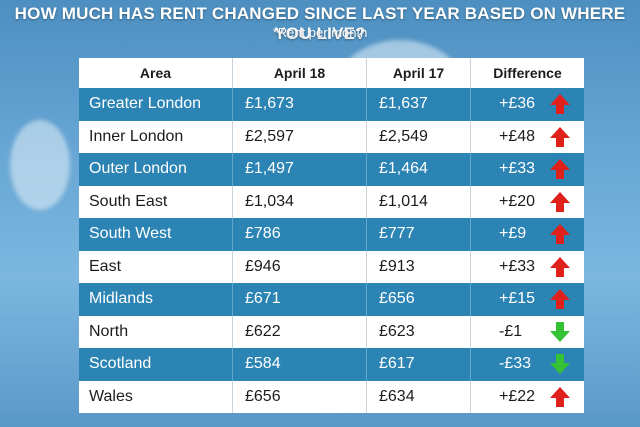  Describe the element at coordinates (527, 332) in the screenshot. I see `difference-cell: -£1` at that location.